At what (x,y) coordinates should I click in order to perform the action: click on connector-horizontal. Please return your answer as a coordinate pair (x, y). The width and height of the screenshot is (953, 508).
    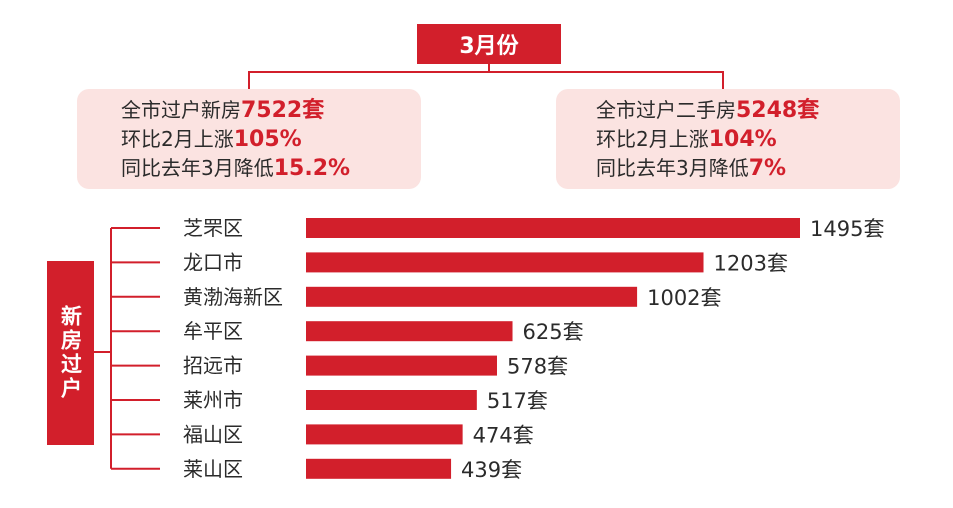
    Looking at the image, I should click on (486, 72).